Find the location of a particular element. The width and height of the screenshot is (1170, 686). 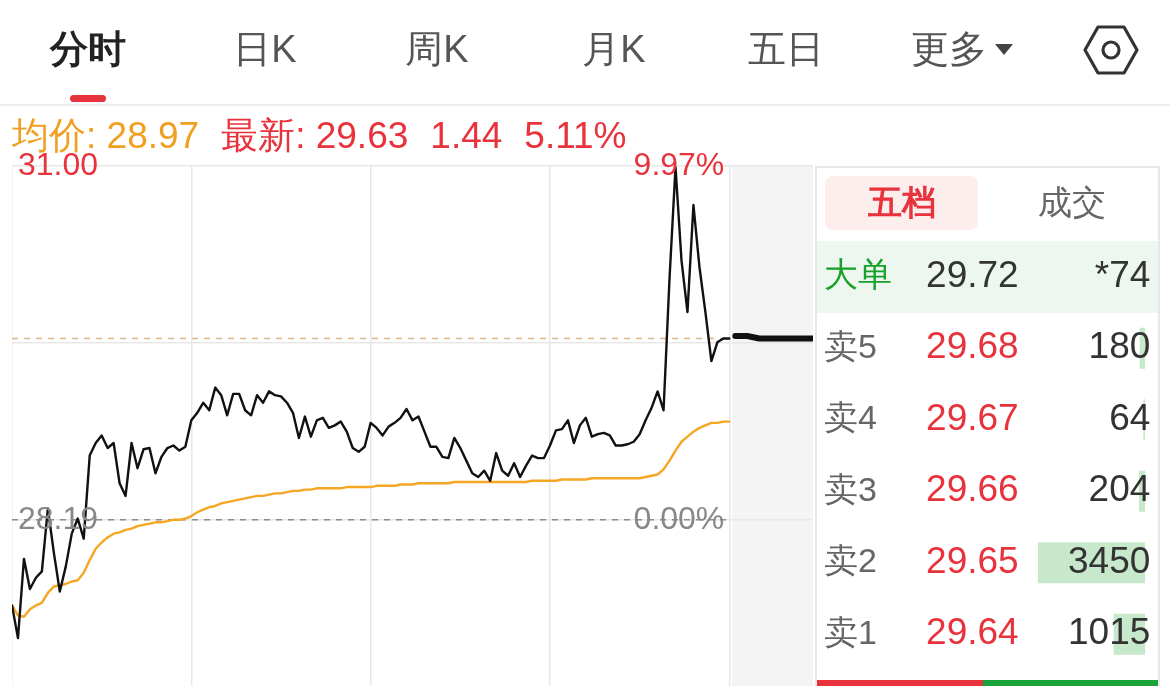

text: 月K is located at coordinates (614, 49).